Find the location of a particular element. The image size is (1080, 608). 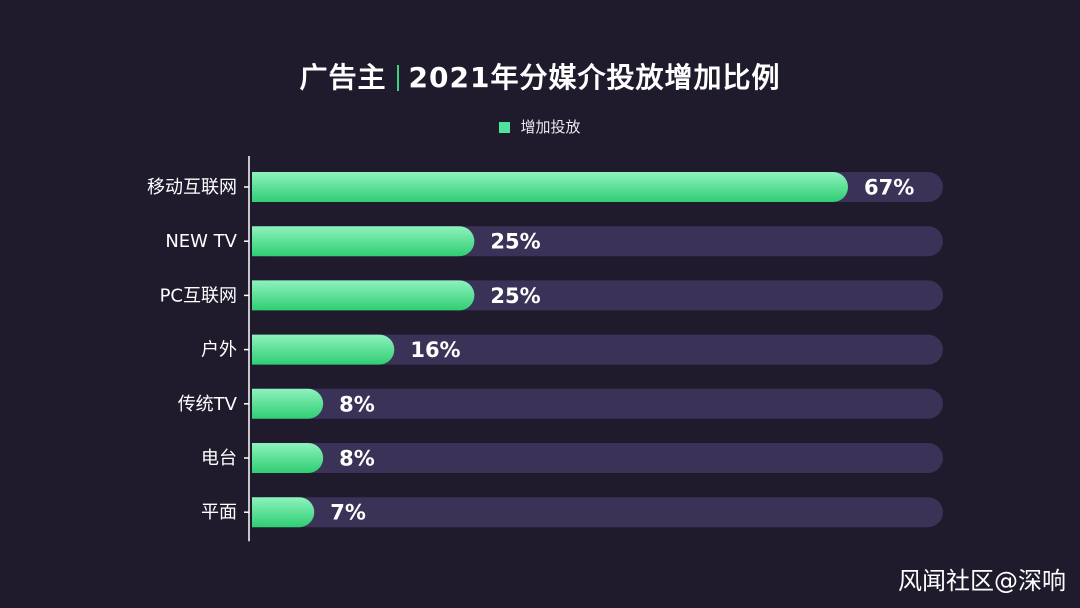

category-label: PC互联网 is located at coordinates (198, 295).